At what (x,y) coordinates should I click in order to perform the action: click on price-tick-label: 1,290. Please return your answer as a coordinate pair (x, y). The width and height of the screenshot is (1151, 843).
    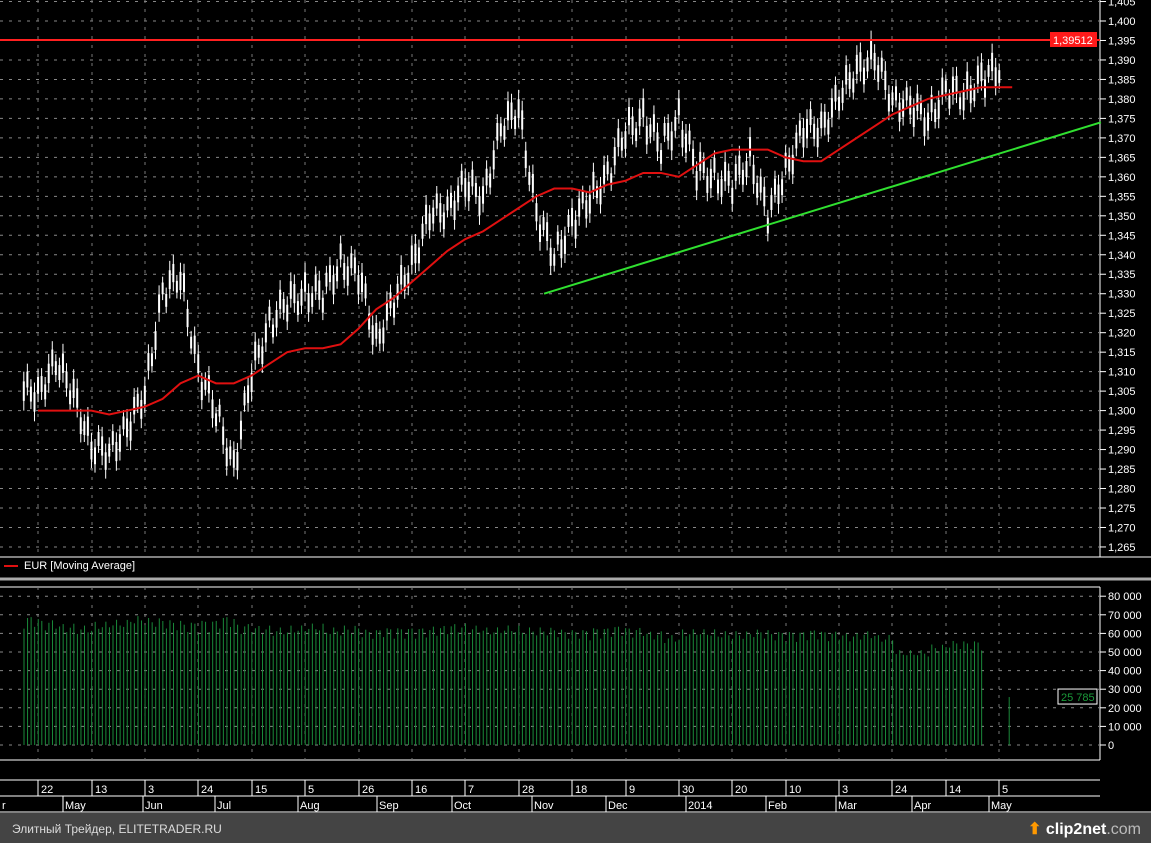
    Looking at the image, I should click on (1122, 451).